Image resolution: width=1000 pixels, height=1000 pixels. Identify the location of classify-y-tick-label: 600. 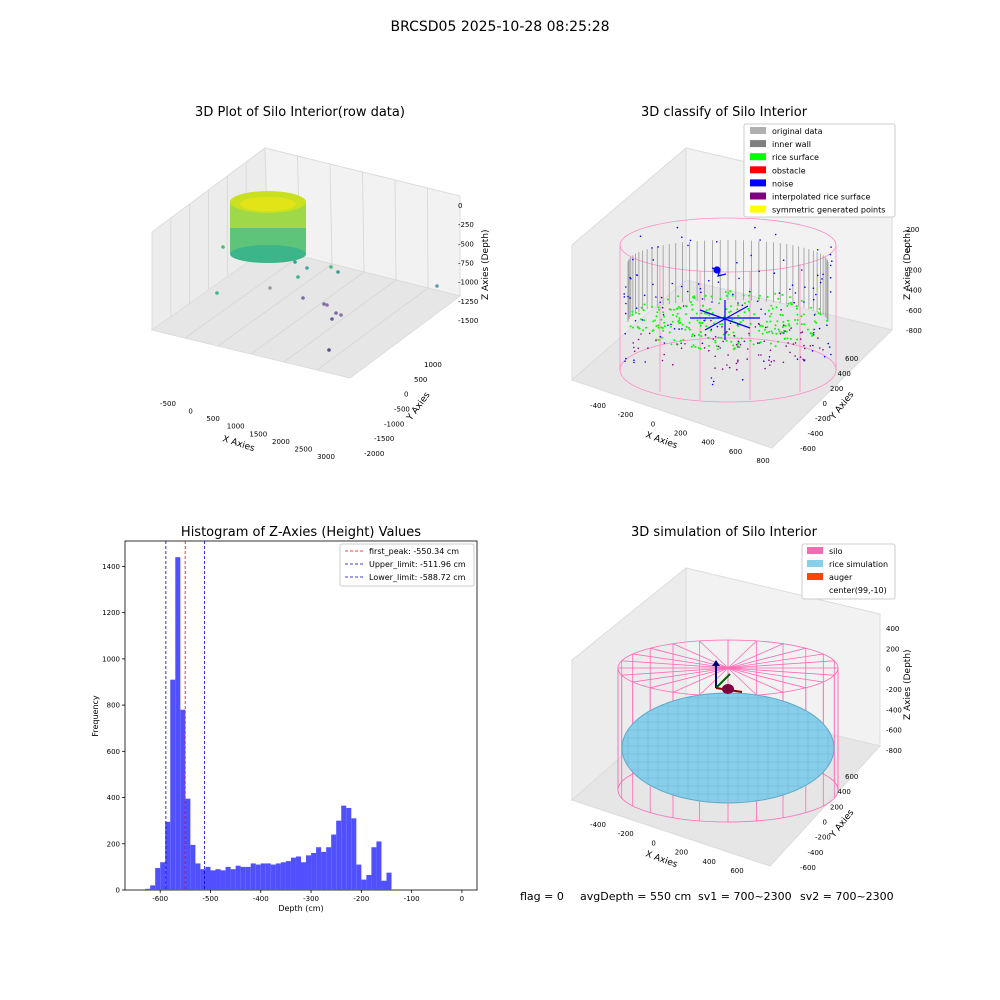
(851, 359).